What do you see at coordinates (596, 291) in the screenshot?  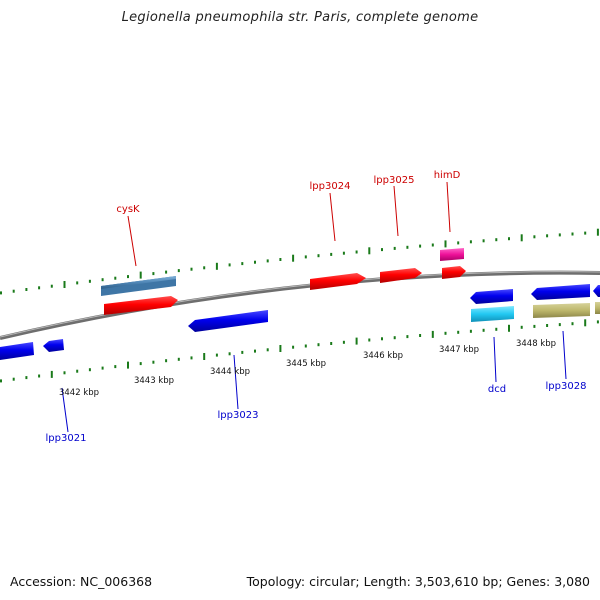 I see `gene-right-edge-upper` at bounding box center [596, 291].